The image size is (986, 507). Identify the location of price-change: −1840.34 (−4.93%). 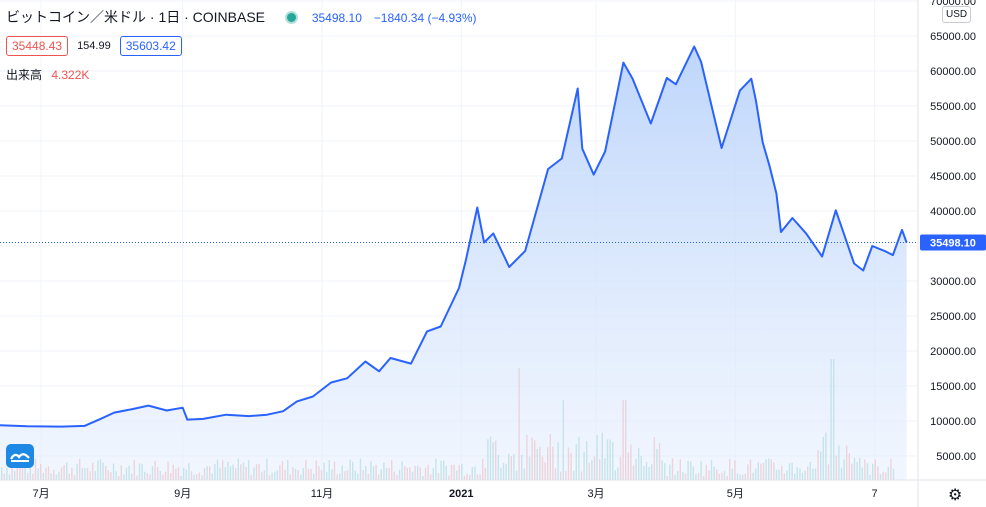
(425, 18).